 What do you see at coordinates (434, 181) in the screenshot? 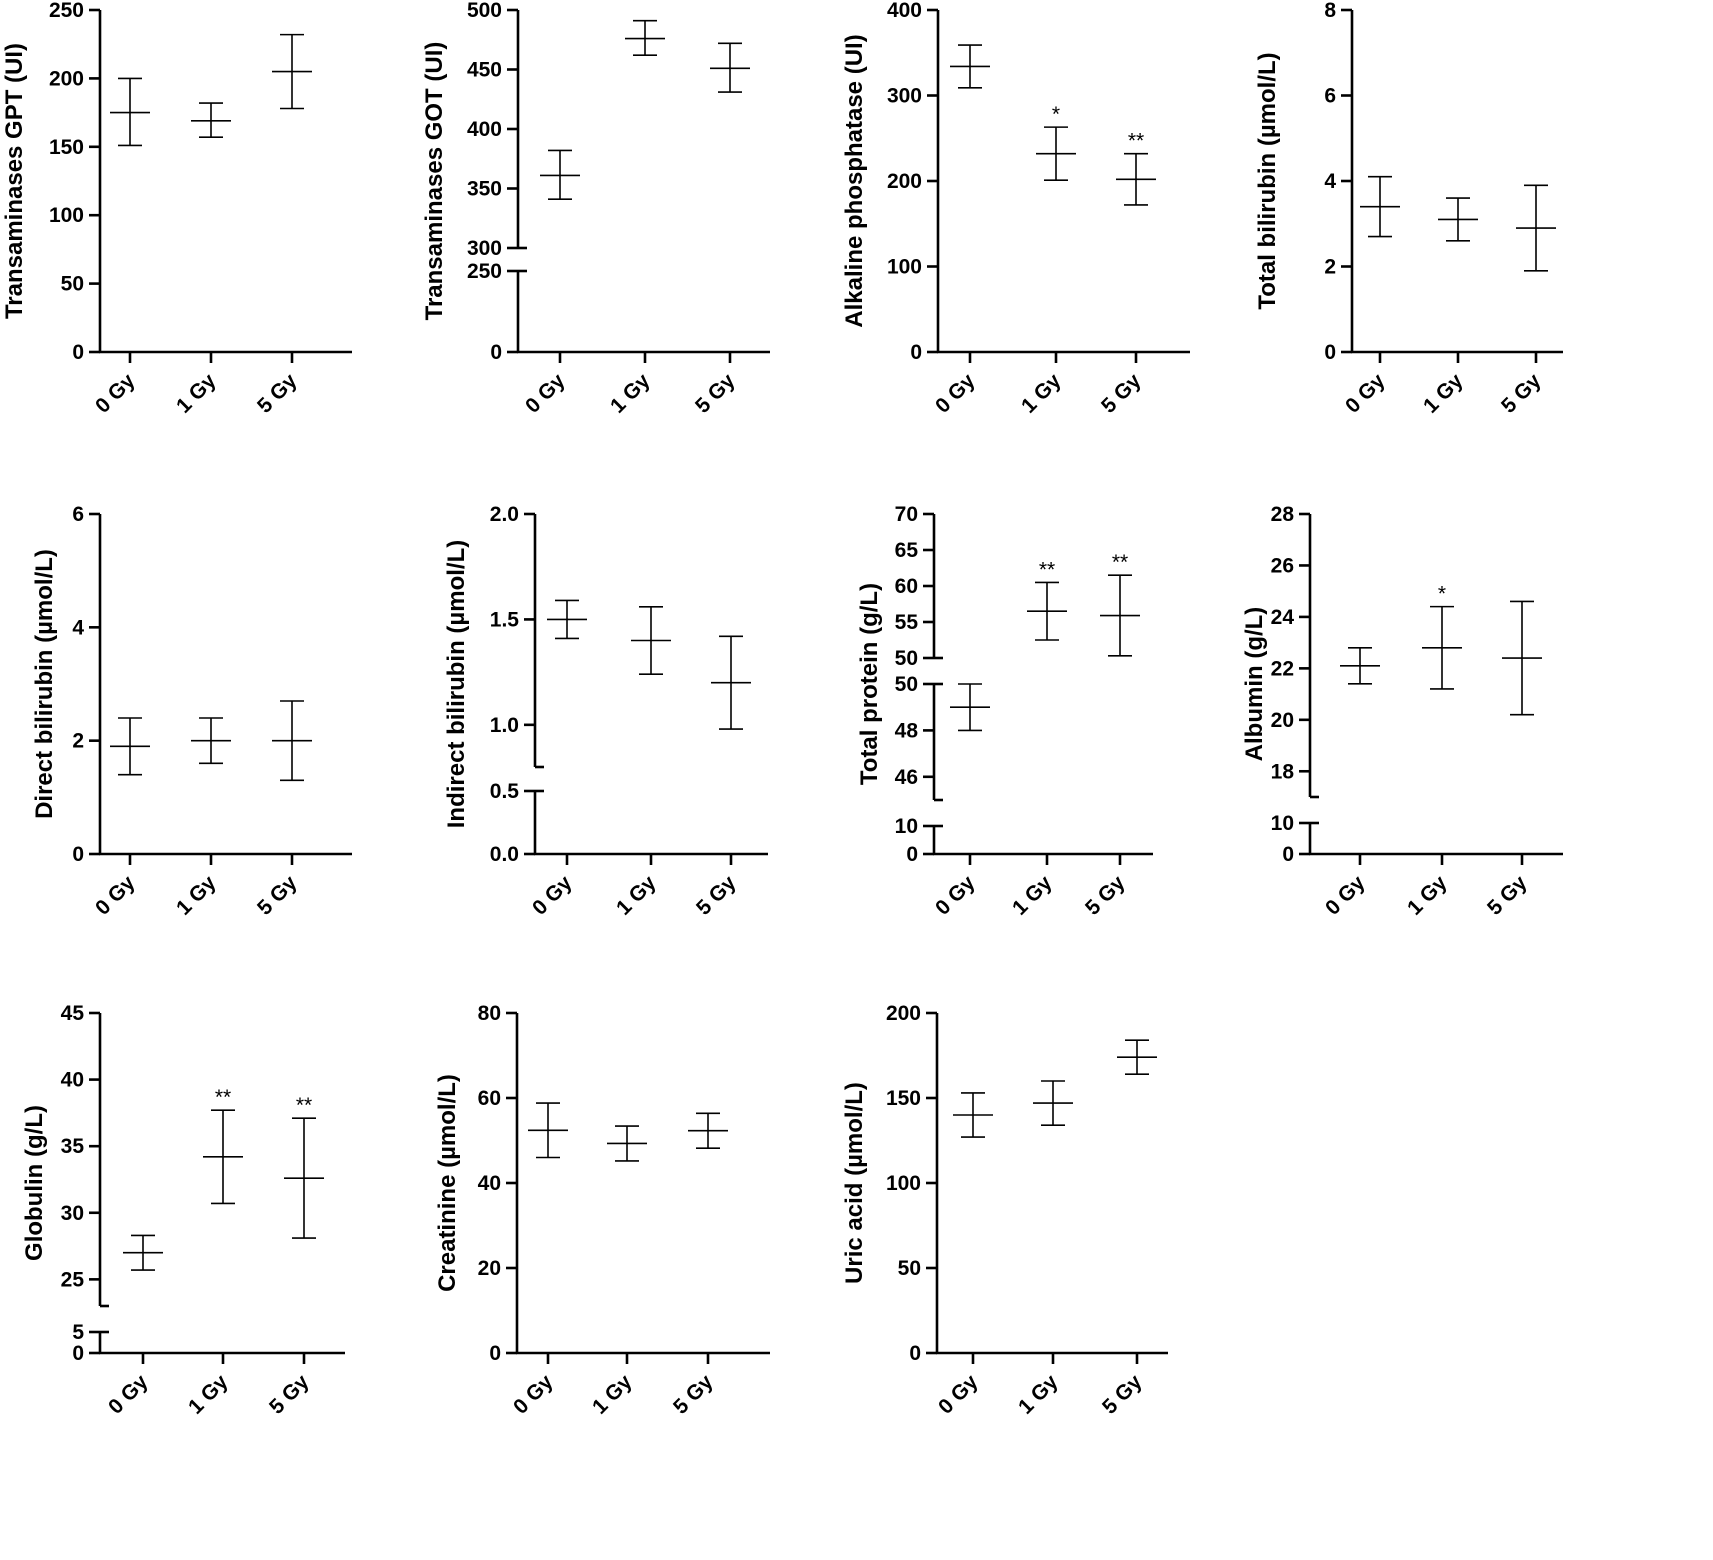
I see `y-axis-title: Transaminases GOT (UI)` at bounding box center [434, 181].